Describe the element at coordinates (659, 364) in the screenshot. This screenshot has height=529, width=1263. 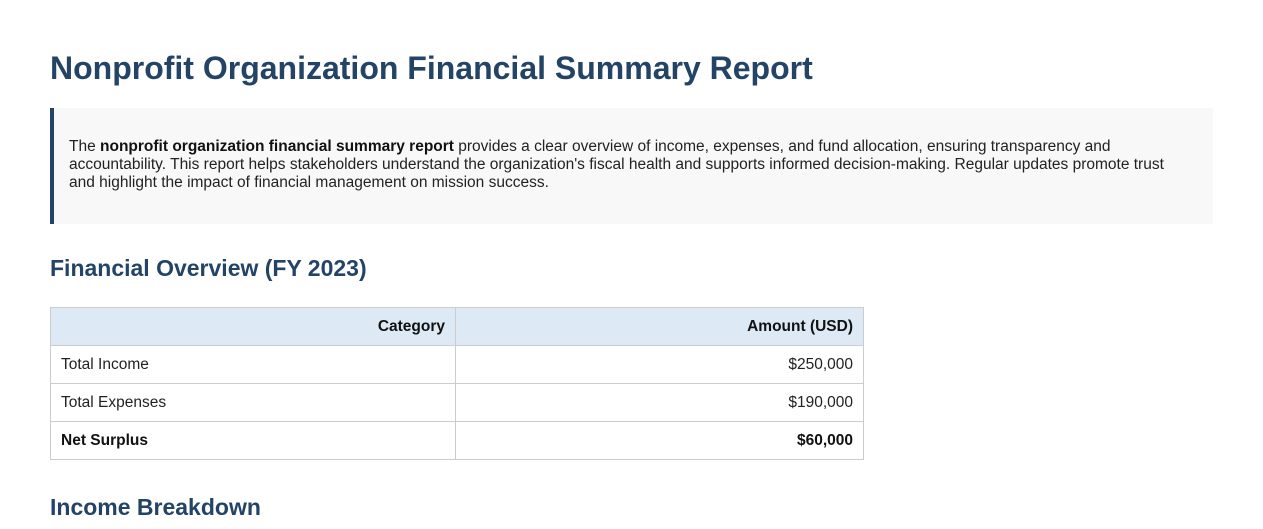
I see `row-amount: $250,000` at that location.